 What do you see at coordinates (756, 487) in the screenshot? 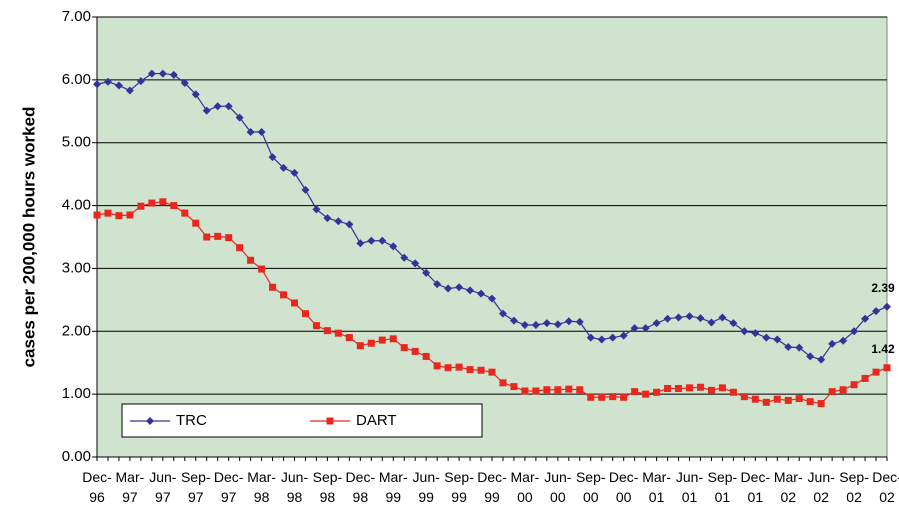
I see `x-tick-label: Dec-01` at bounding box center [756, 487].